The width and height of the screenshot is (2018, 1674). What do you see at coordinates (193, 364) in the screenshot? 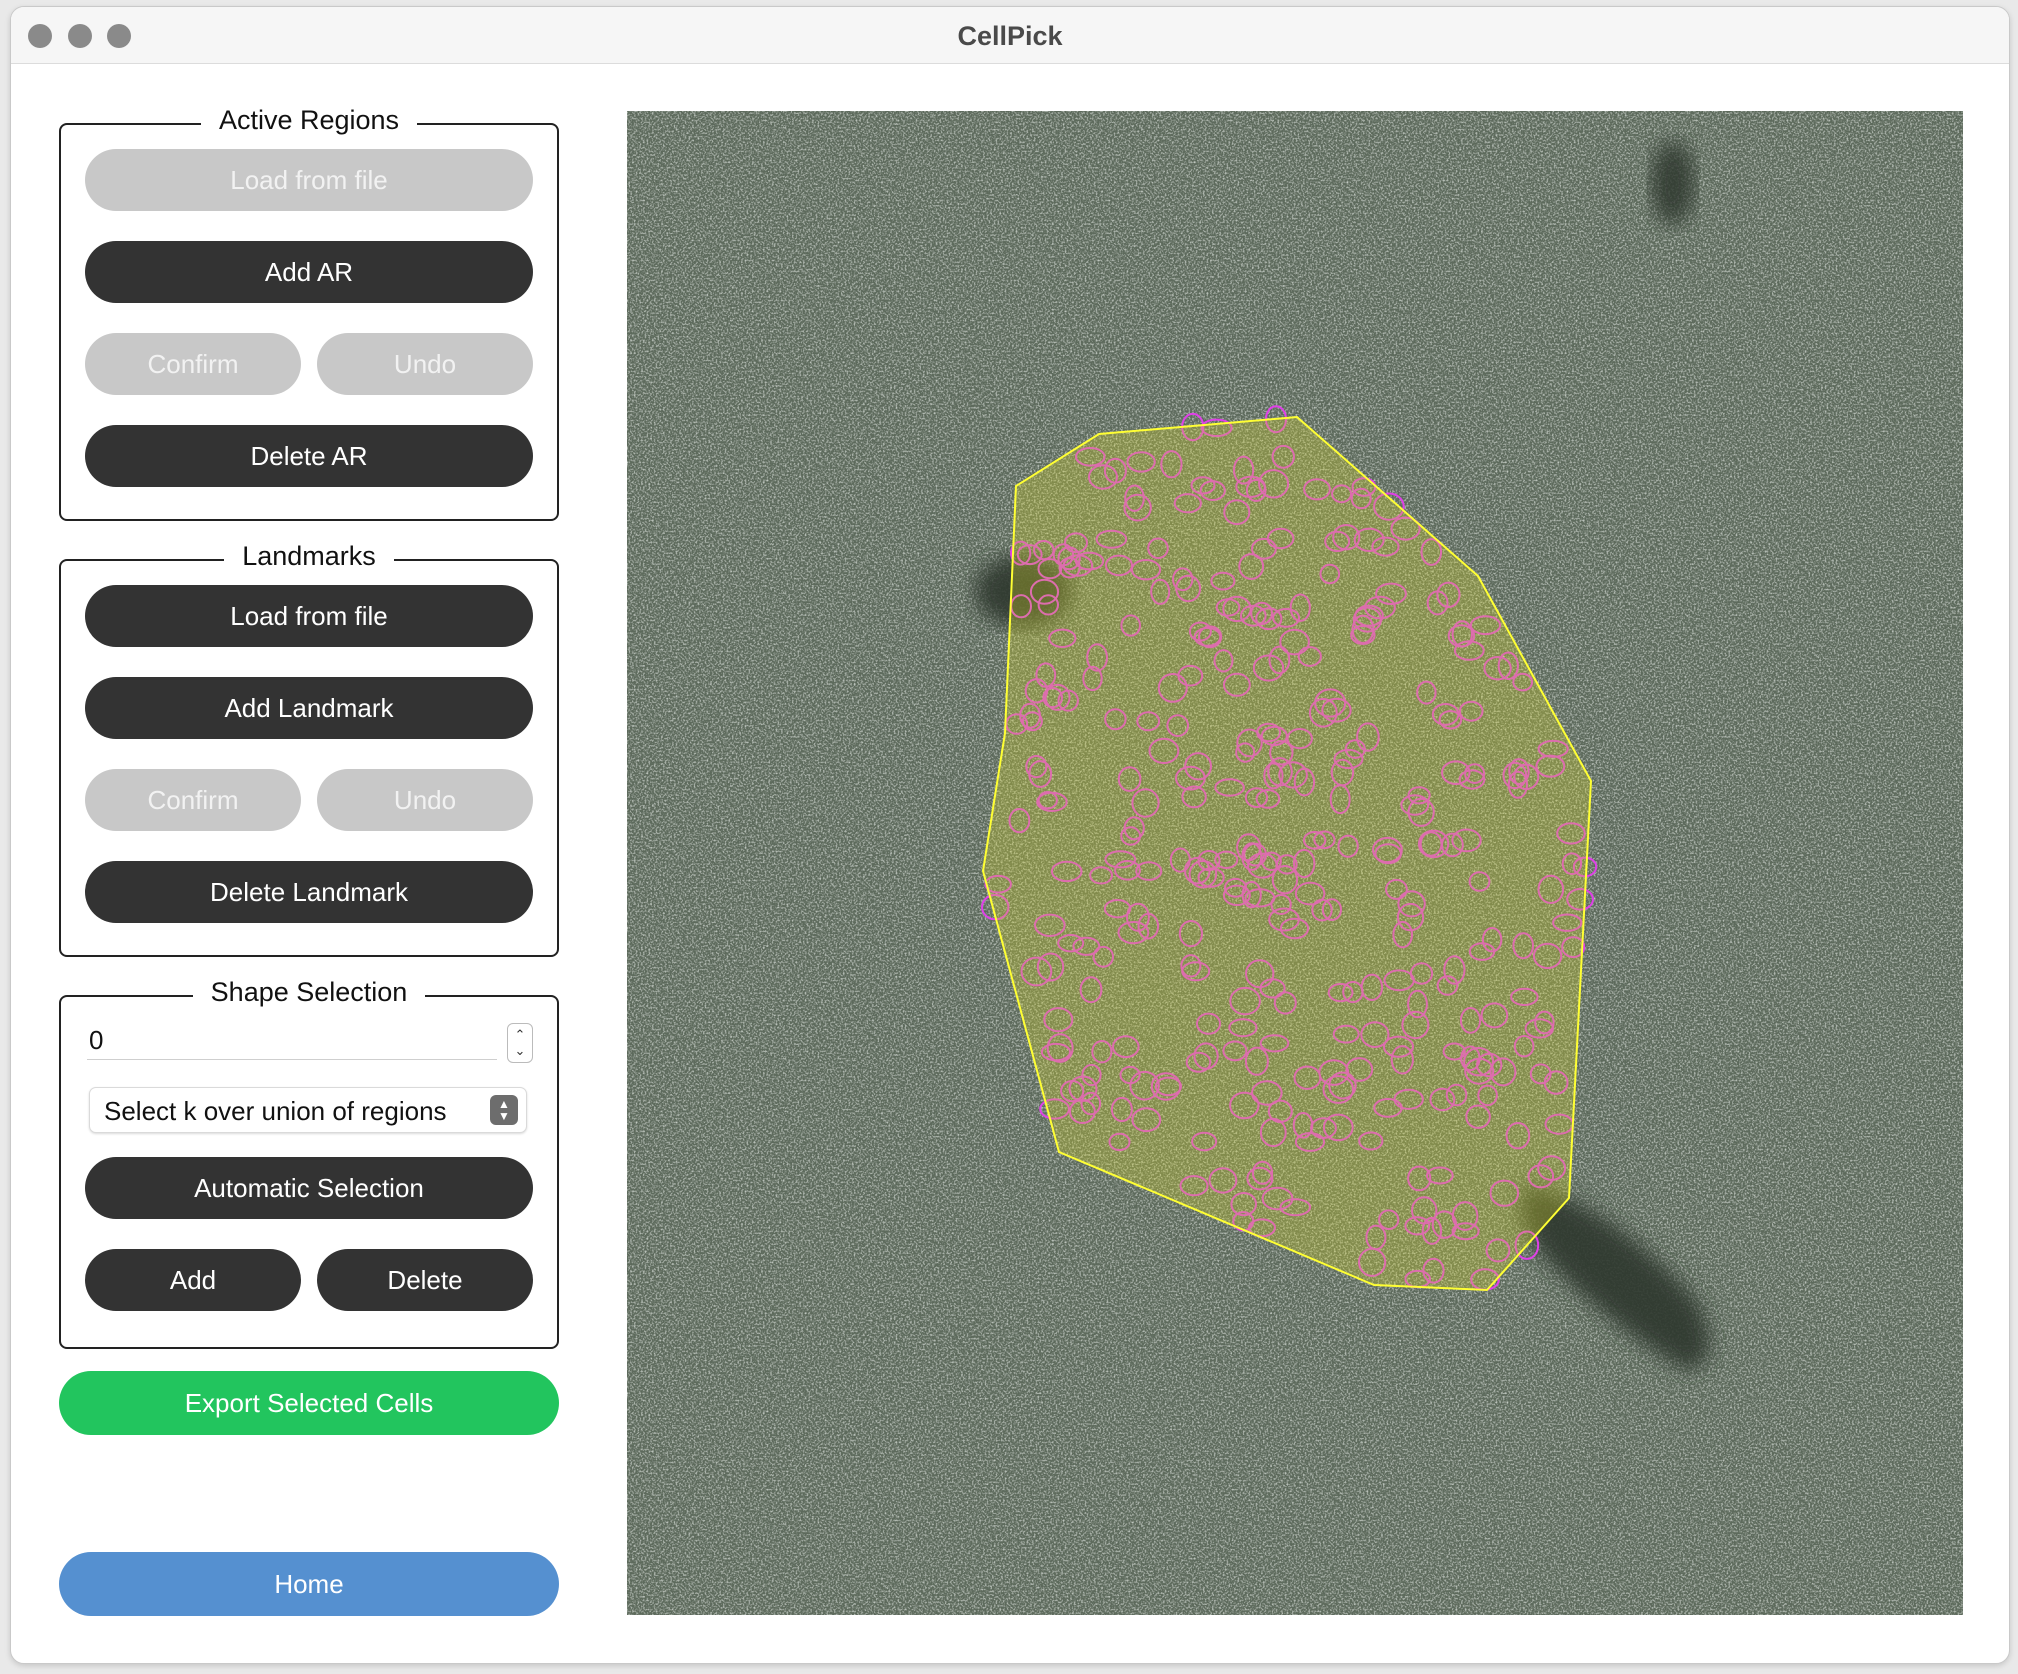
I see `ar-confirm-button: Confirm` at bounding box center [193, 364].